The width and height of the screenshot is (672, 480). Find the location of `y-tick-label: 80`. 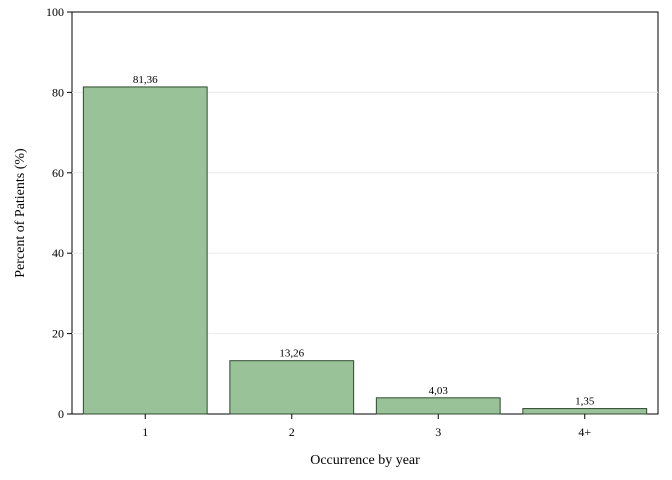

y-tick-label: 80 is located at coordinates (58, 92).